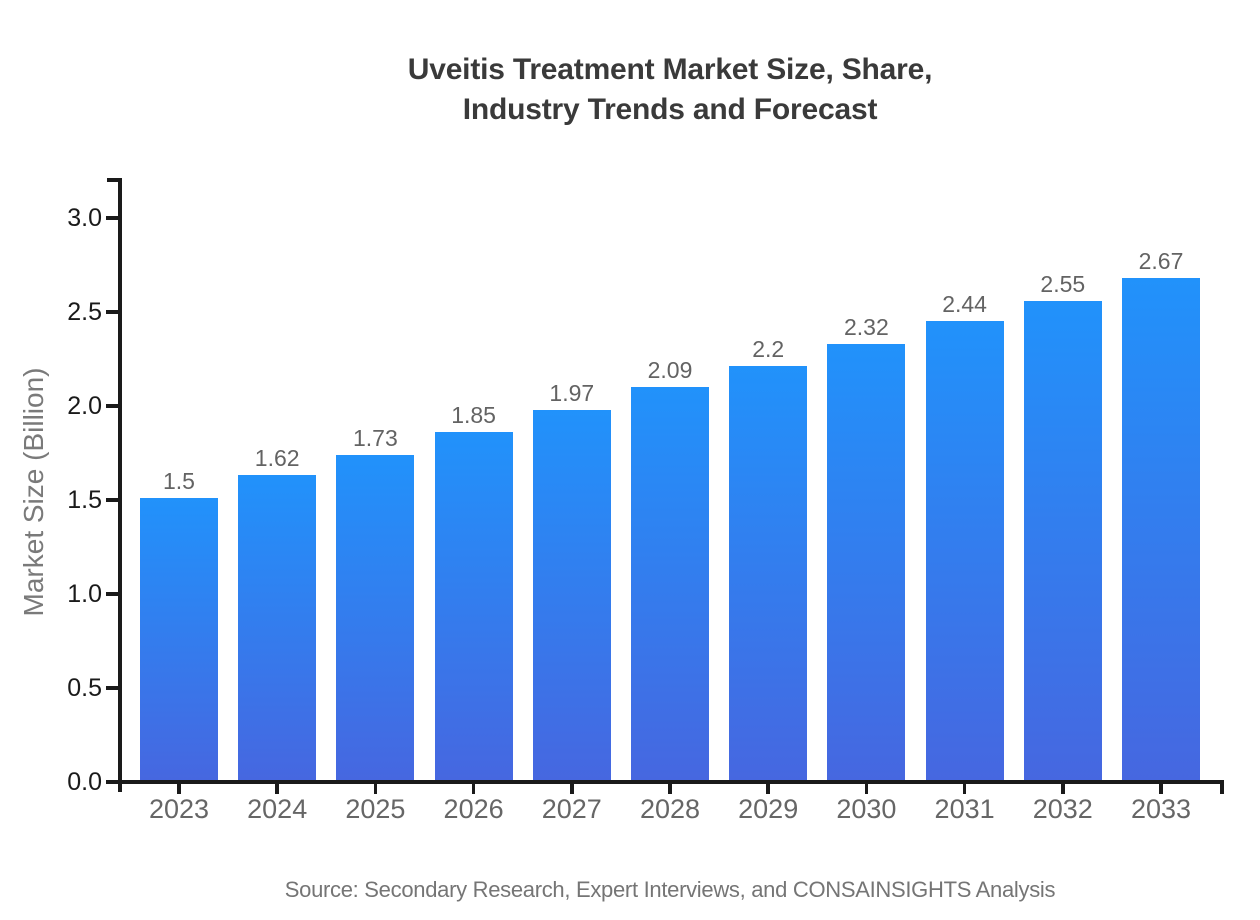 The height and width of the screenshot is (920, 1260). What do you see at coordinates (1222, 787) in the screenshot?
I see `x-axis-end-cap` at bounding box center [1222, 787].